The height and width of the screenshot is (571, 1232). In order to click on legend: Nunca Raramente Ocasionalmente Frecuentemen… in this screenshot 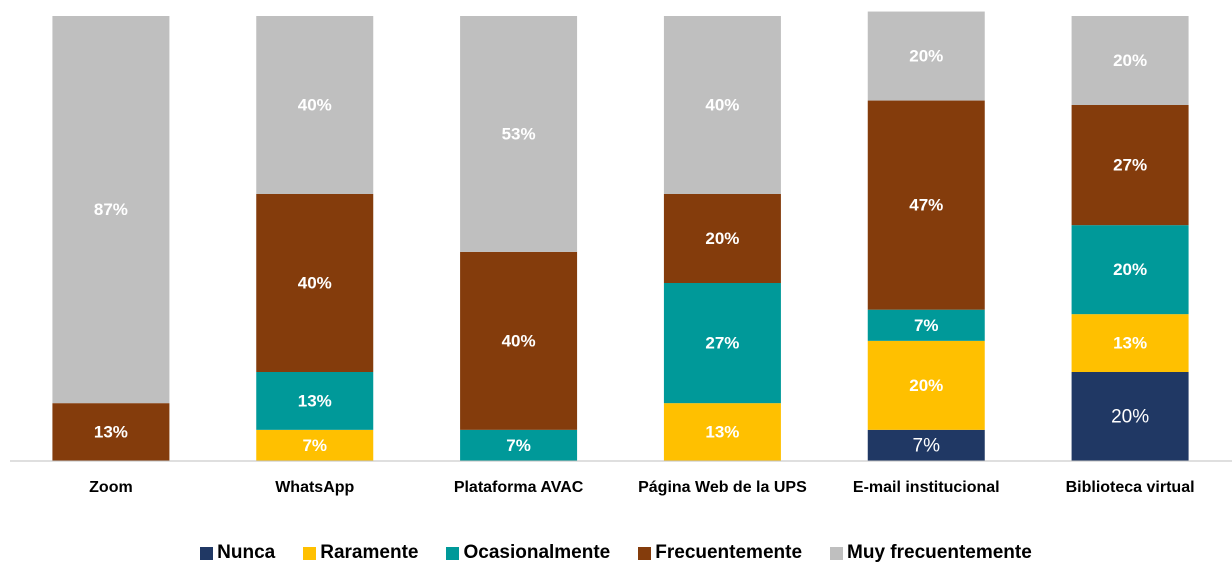, I will do `click(616, 553)`.